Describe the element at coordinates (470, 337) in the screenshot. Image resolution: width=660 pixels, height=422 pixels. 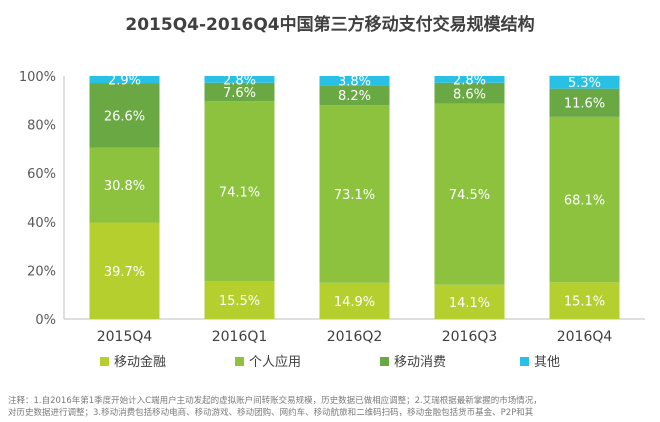
I see `x-tick-label: 2016Q3` at that location.